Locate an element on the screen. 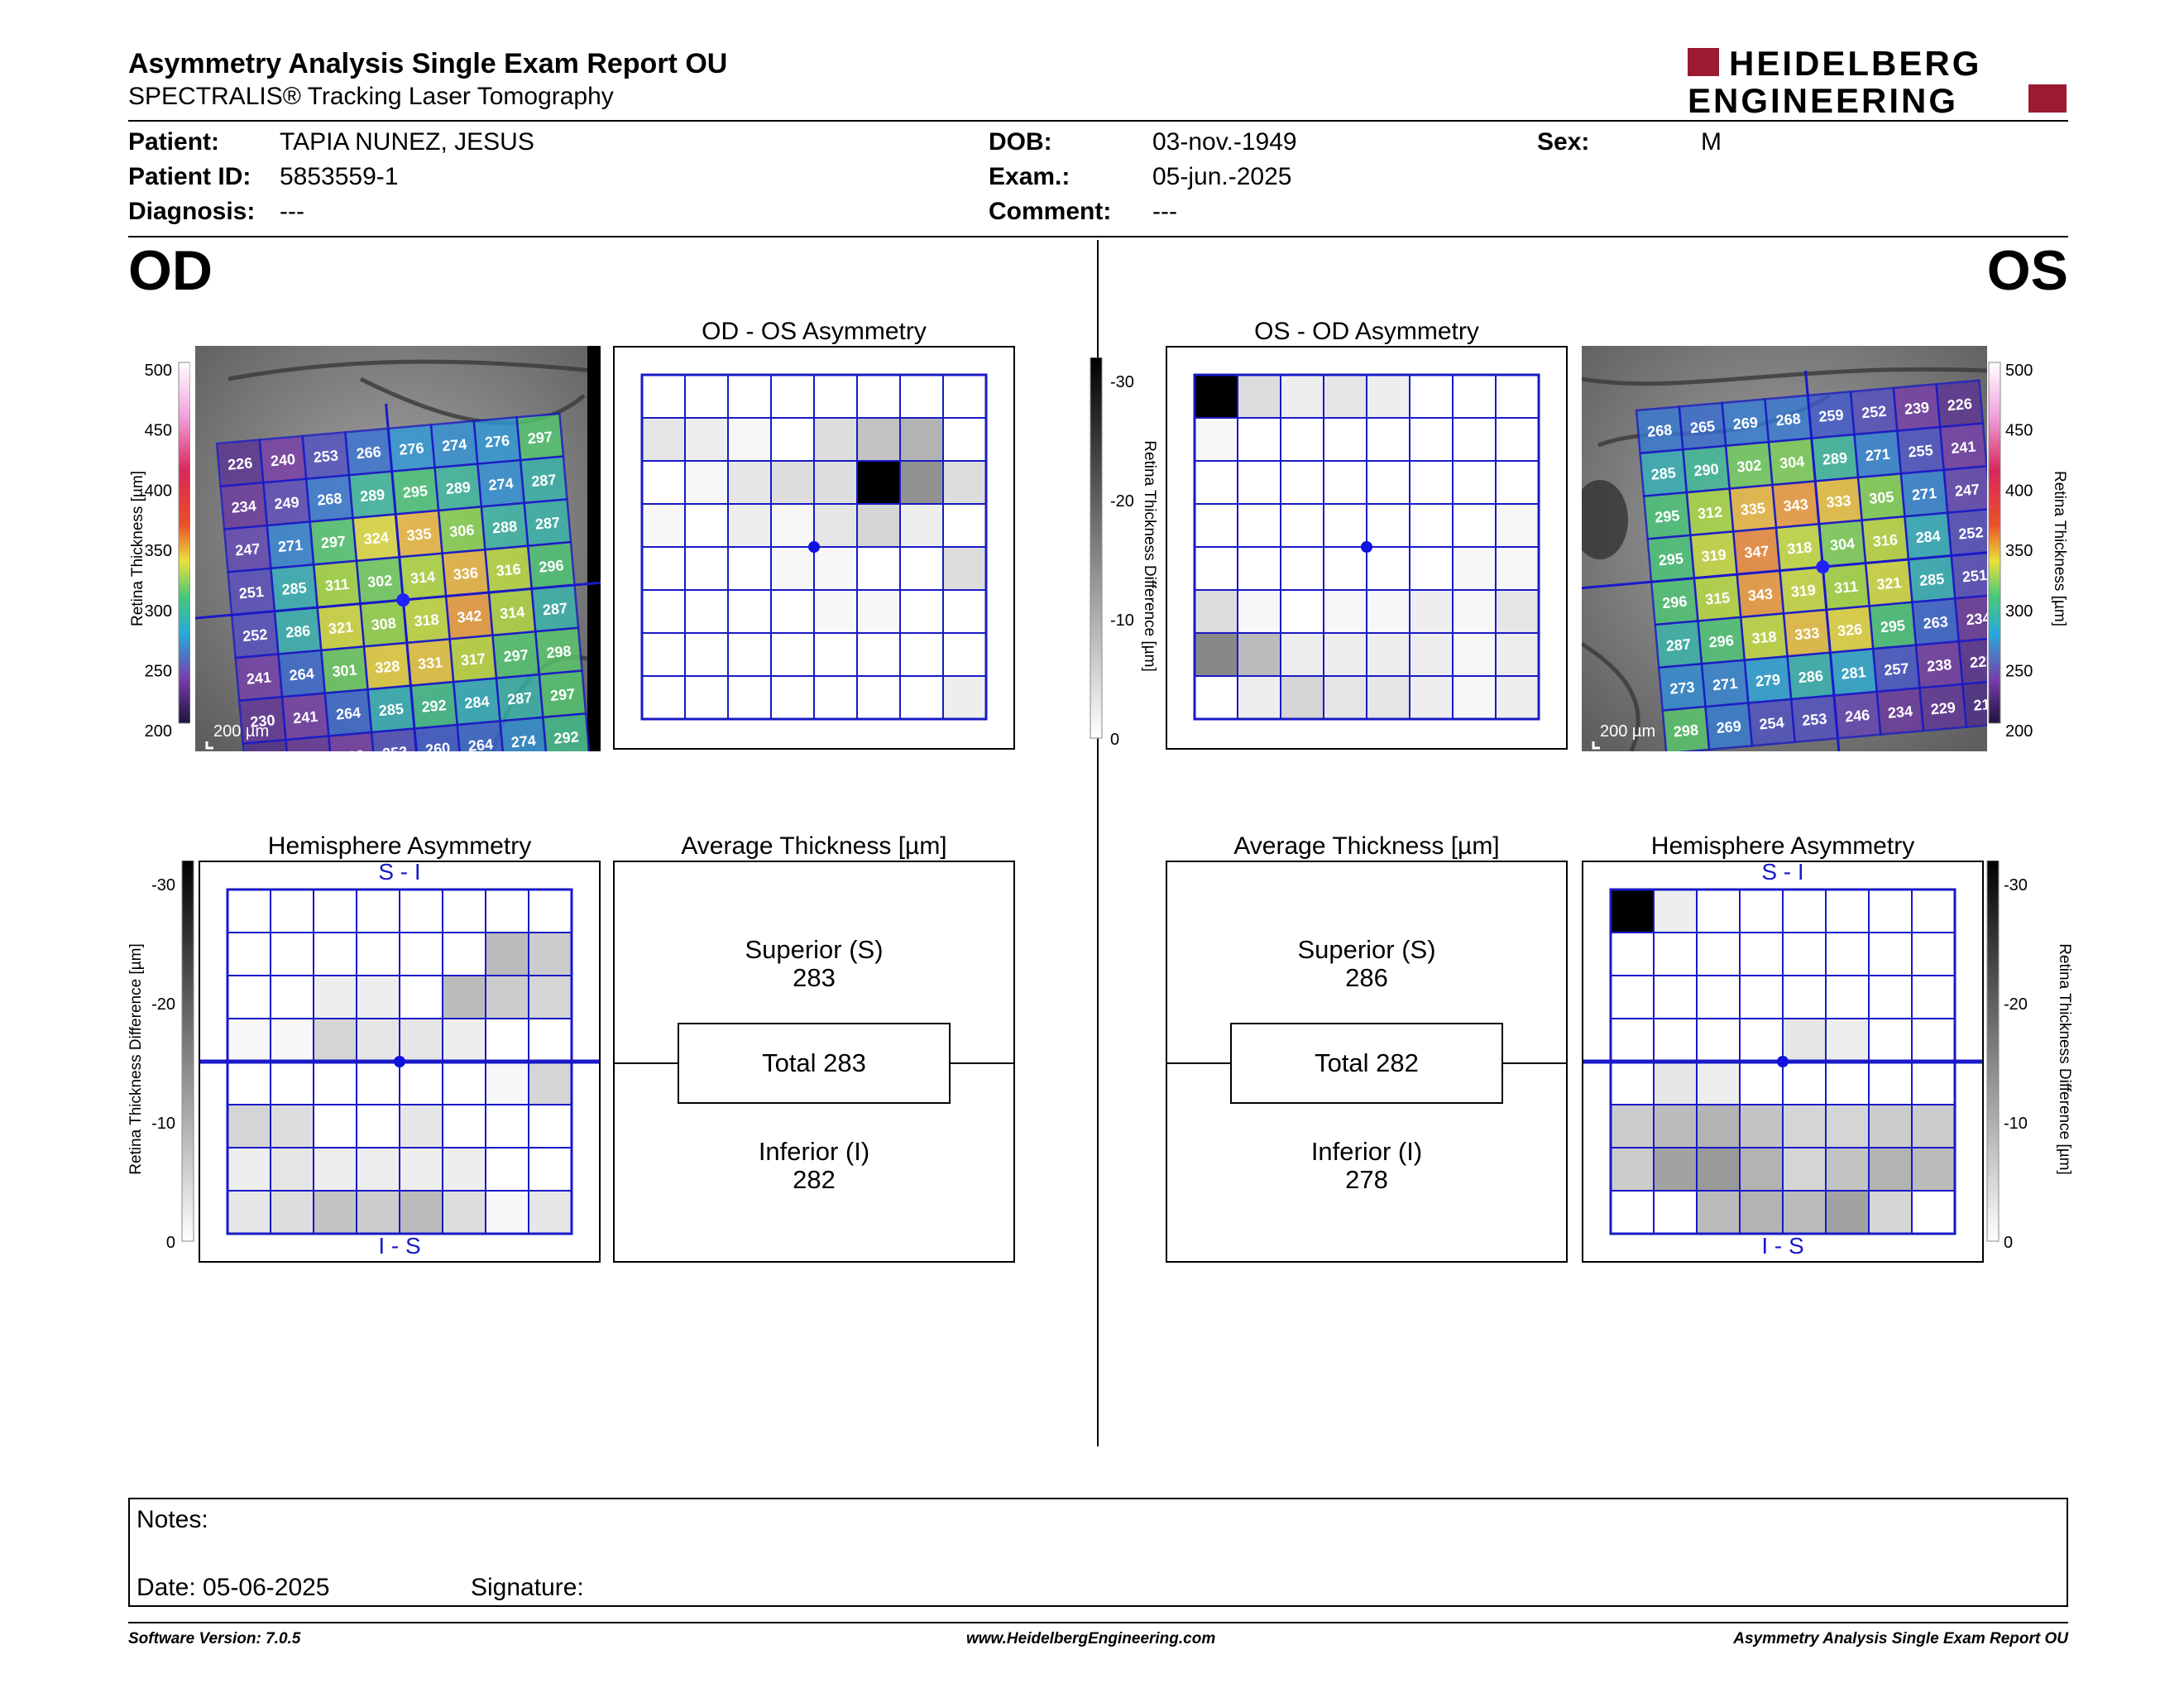  diff-tick: -20 is located at coordinates (1122, 501).